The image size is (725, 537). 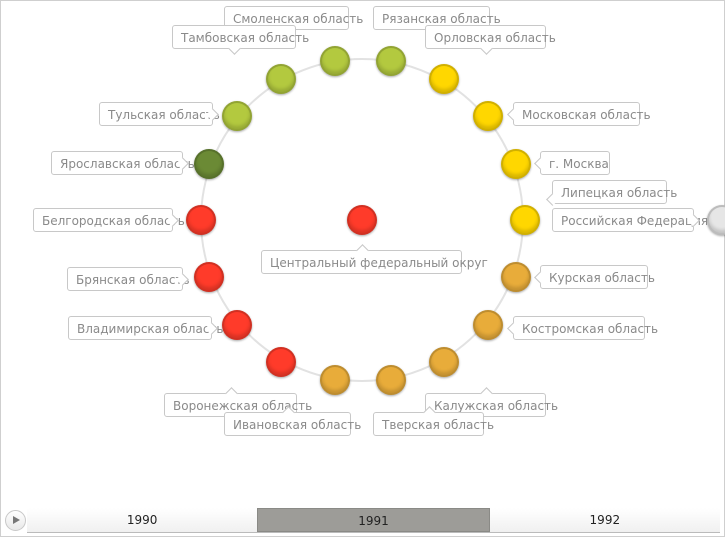 I want to click on region-label-text: Владимирская область, so click(x=150, y=329).